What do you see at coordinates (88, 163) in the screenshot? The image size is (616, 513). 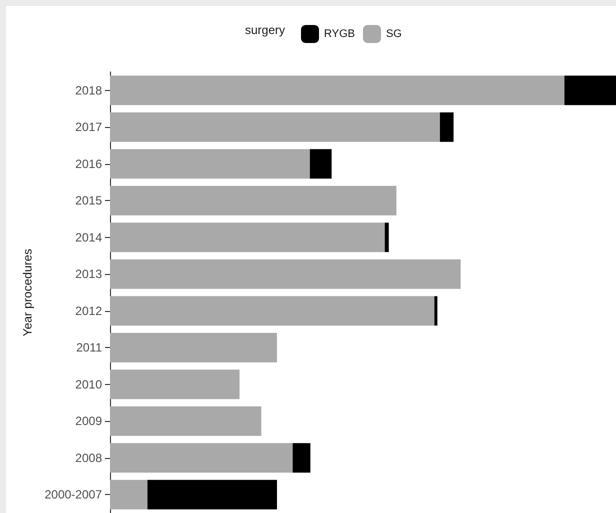 I see `y-tick-label: 2016` at bounding box center [88, 163].